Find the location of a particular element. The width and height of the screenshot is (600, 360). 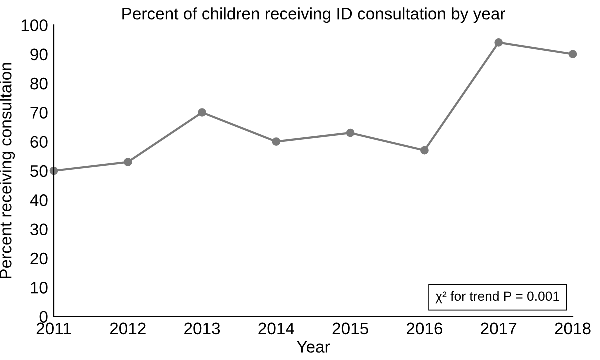

y-tick-label: 60 is located at coordinates (39, 142).